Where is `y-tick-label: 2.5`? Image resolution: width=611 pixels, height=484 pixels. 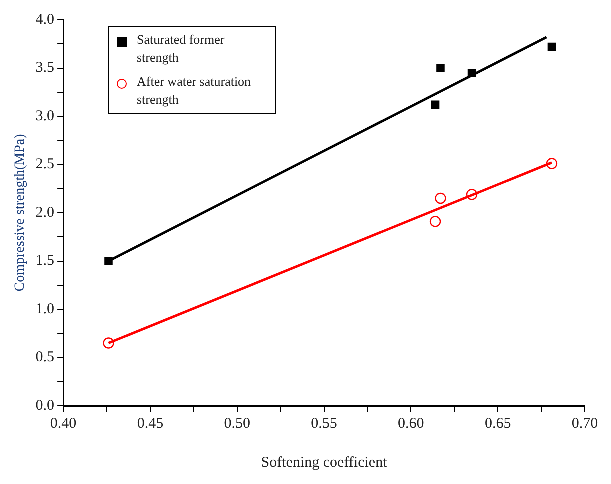
y-tick-label: 2.5 is located at coordinates (45, 164).